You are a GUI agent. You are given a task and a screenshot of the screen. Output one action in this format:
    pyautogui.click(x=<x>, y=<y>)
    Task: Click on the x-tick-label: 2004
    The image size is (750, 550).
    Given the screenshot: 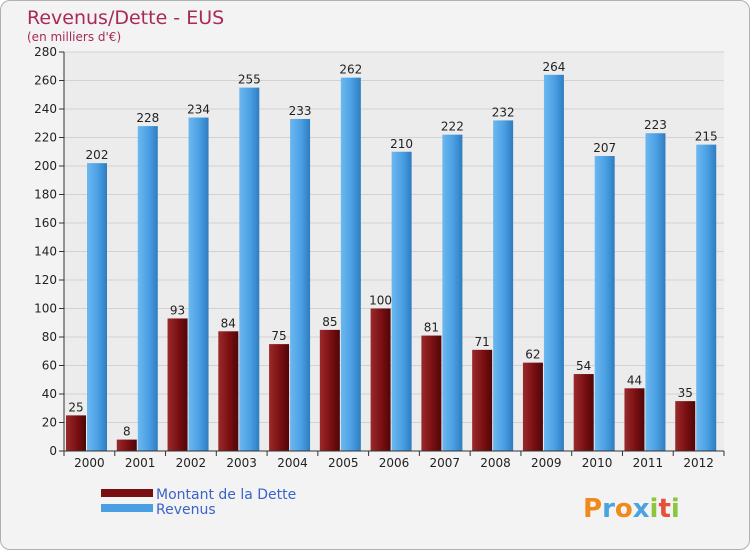 What is the action you would take?
    pyautogui.click(x=292, y=463)
    